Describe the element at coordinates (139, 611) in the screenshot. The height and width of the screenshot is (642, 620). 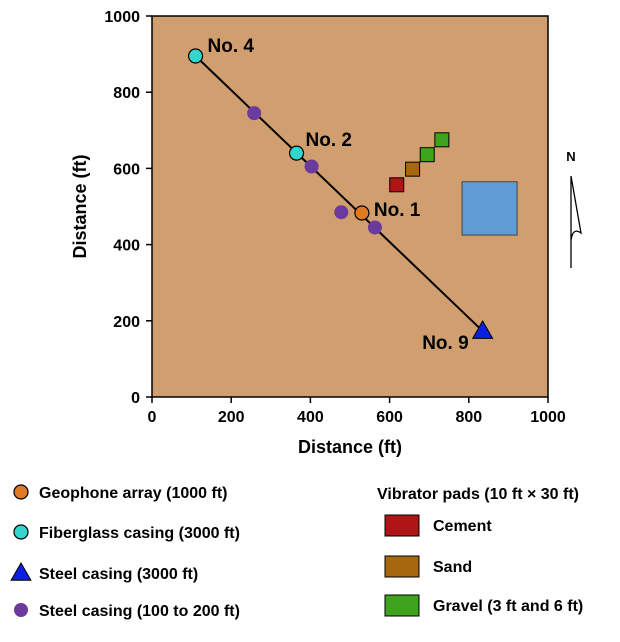
I see `legend-label: Steel casing (100 to 200 ft)` at that location.